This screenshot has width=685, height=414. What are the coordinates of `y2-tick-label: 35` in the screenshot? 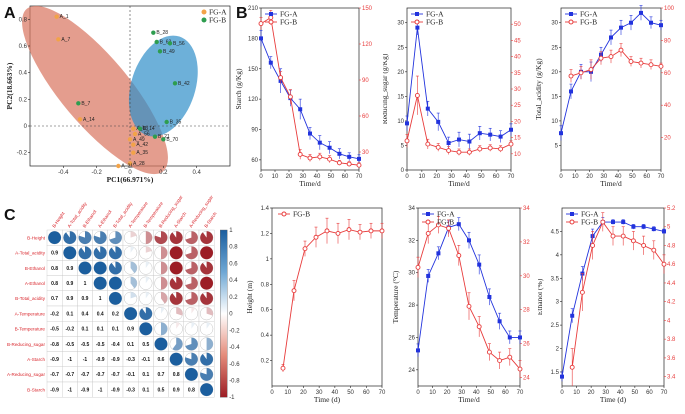 It's located at (517, 74).